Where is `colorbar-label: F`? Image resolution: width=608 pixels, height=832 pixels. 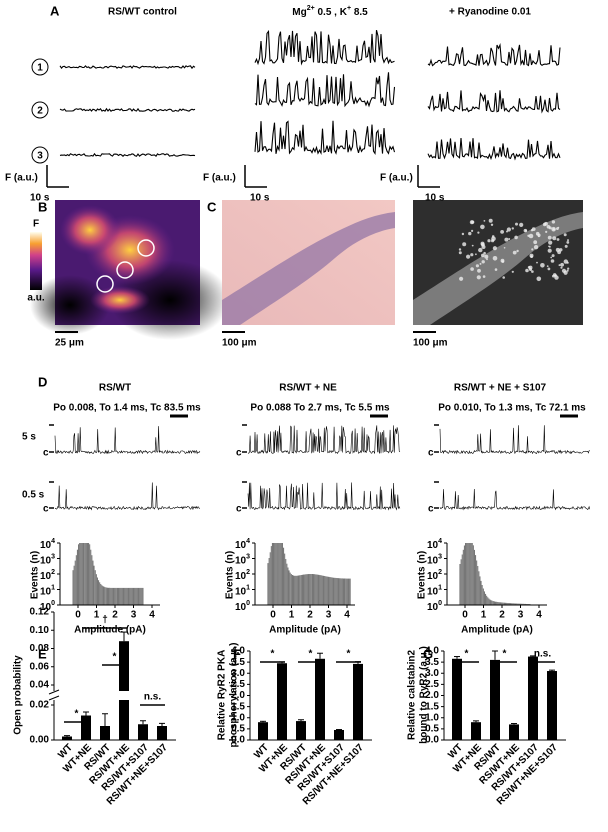
colorbar-label: F is located at coordinates (36, 224).